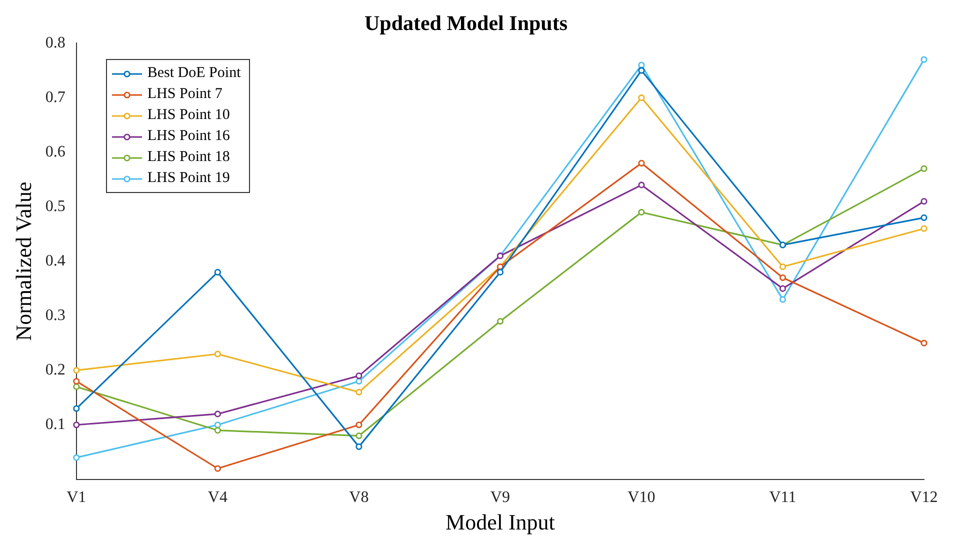 The width and height of the screenshot is (956, 549). I want to click on y-tick-label: 0.2, so click(55, 370).